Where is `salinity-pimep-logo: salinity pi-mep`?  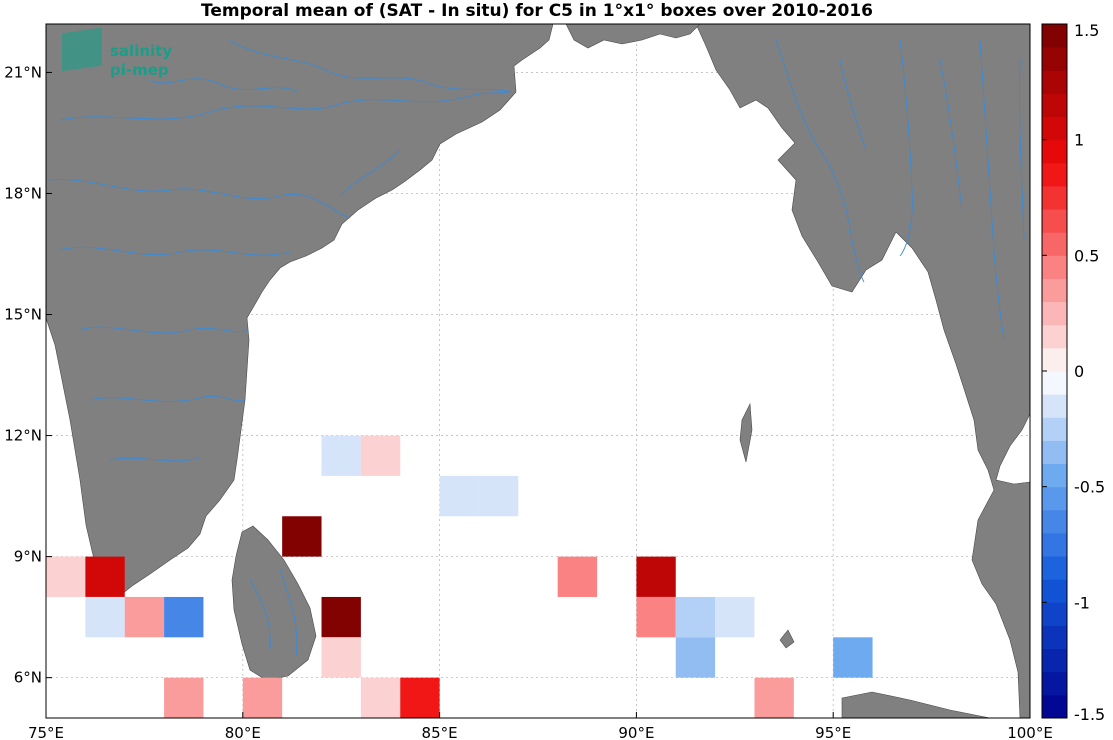
salinity-pimep-logo: salinity pi-mep is located at coordinates (117, 53).